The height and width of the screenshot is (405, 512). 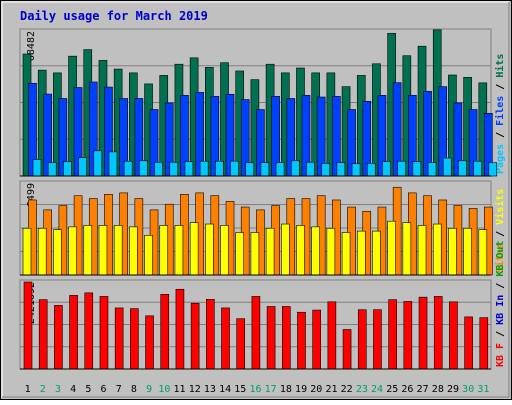 I want to click on x-tick-label: 21, so click(x=331, y=389).